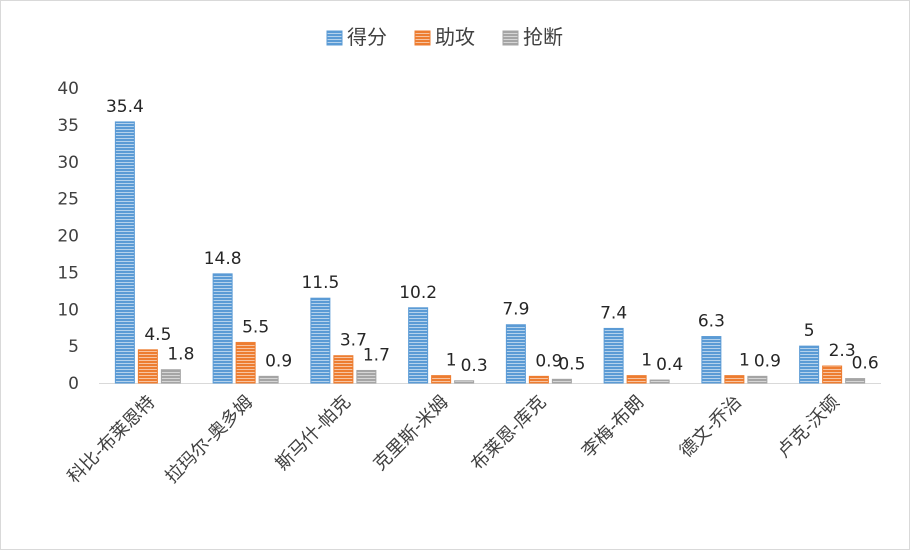 Image resolution: width=910 pixels, height=550 pixels. Describe the element at coordinates (366, 376) in the screenshot. I see `bar-抢断-3` at that location.